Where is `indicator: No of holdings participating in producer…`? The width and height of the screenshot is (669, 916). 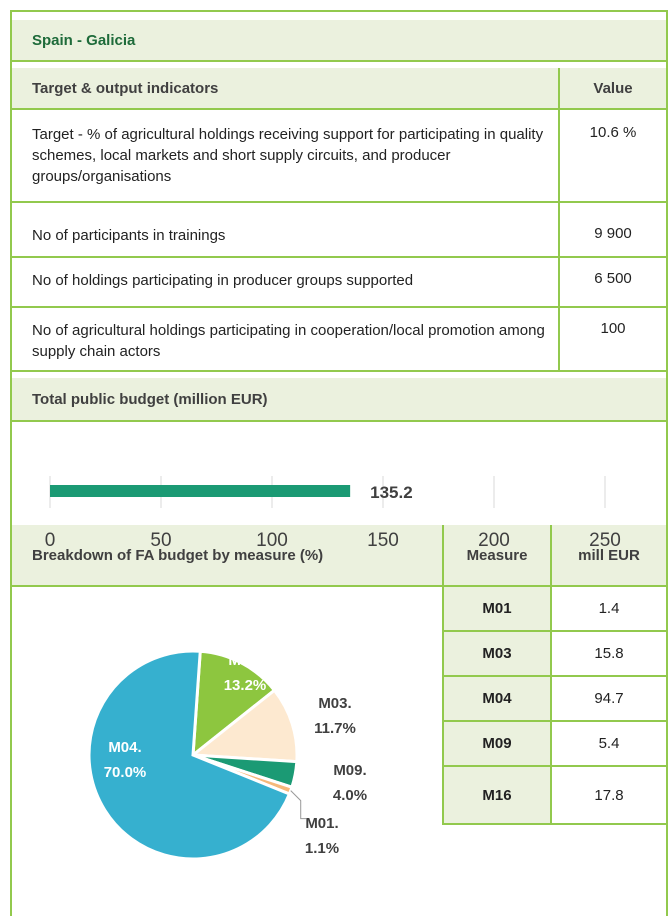 indicator: No of holdings participating in producer… is located at coordinates (223, 280).